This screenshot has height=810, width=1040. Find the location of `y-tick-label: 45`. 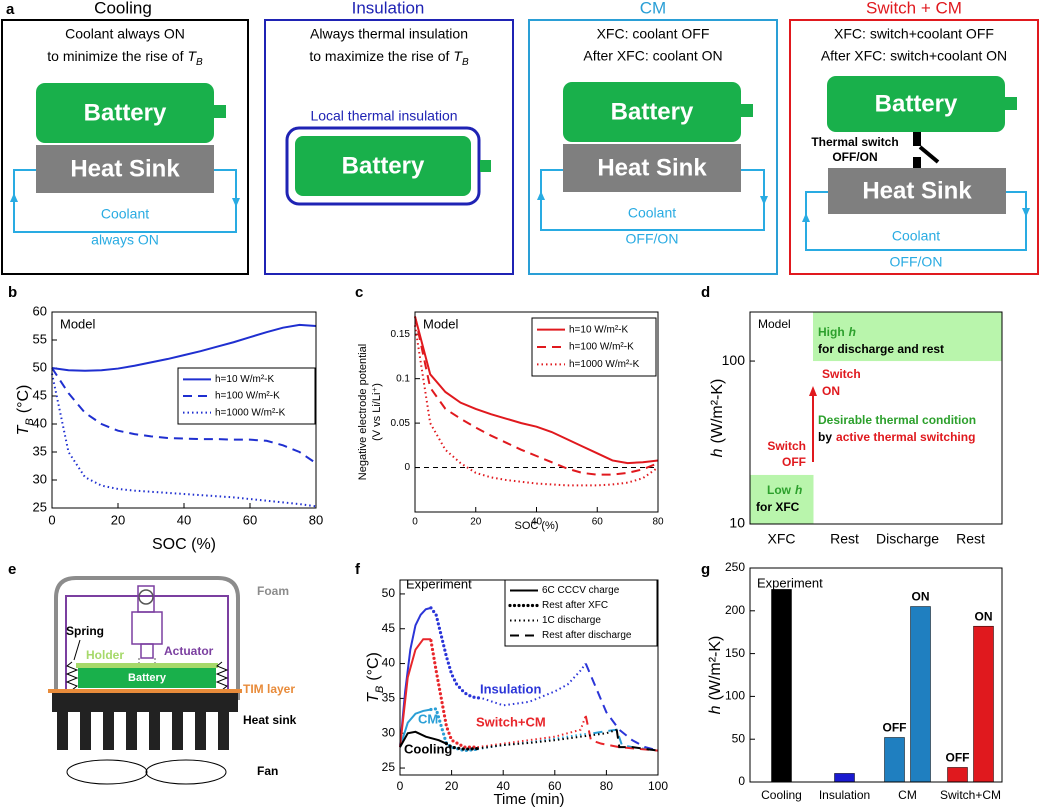

y-tick-label: 45 is located at coordinates (40, 394).